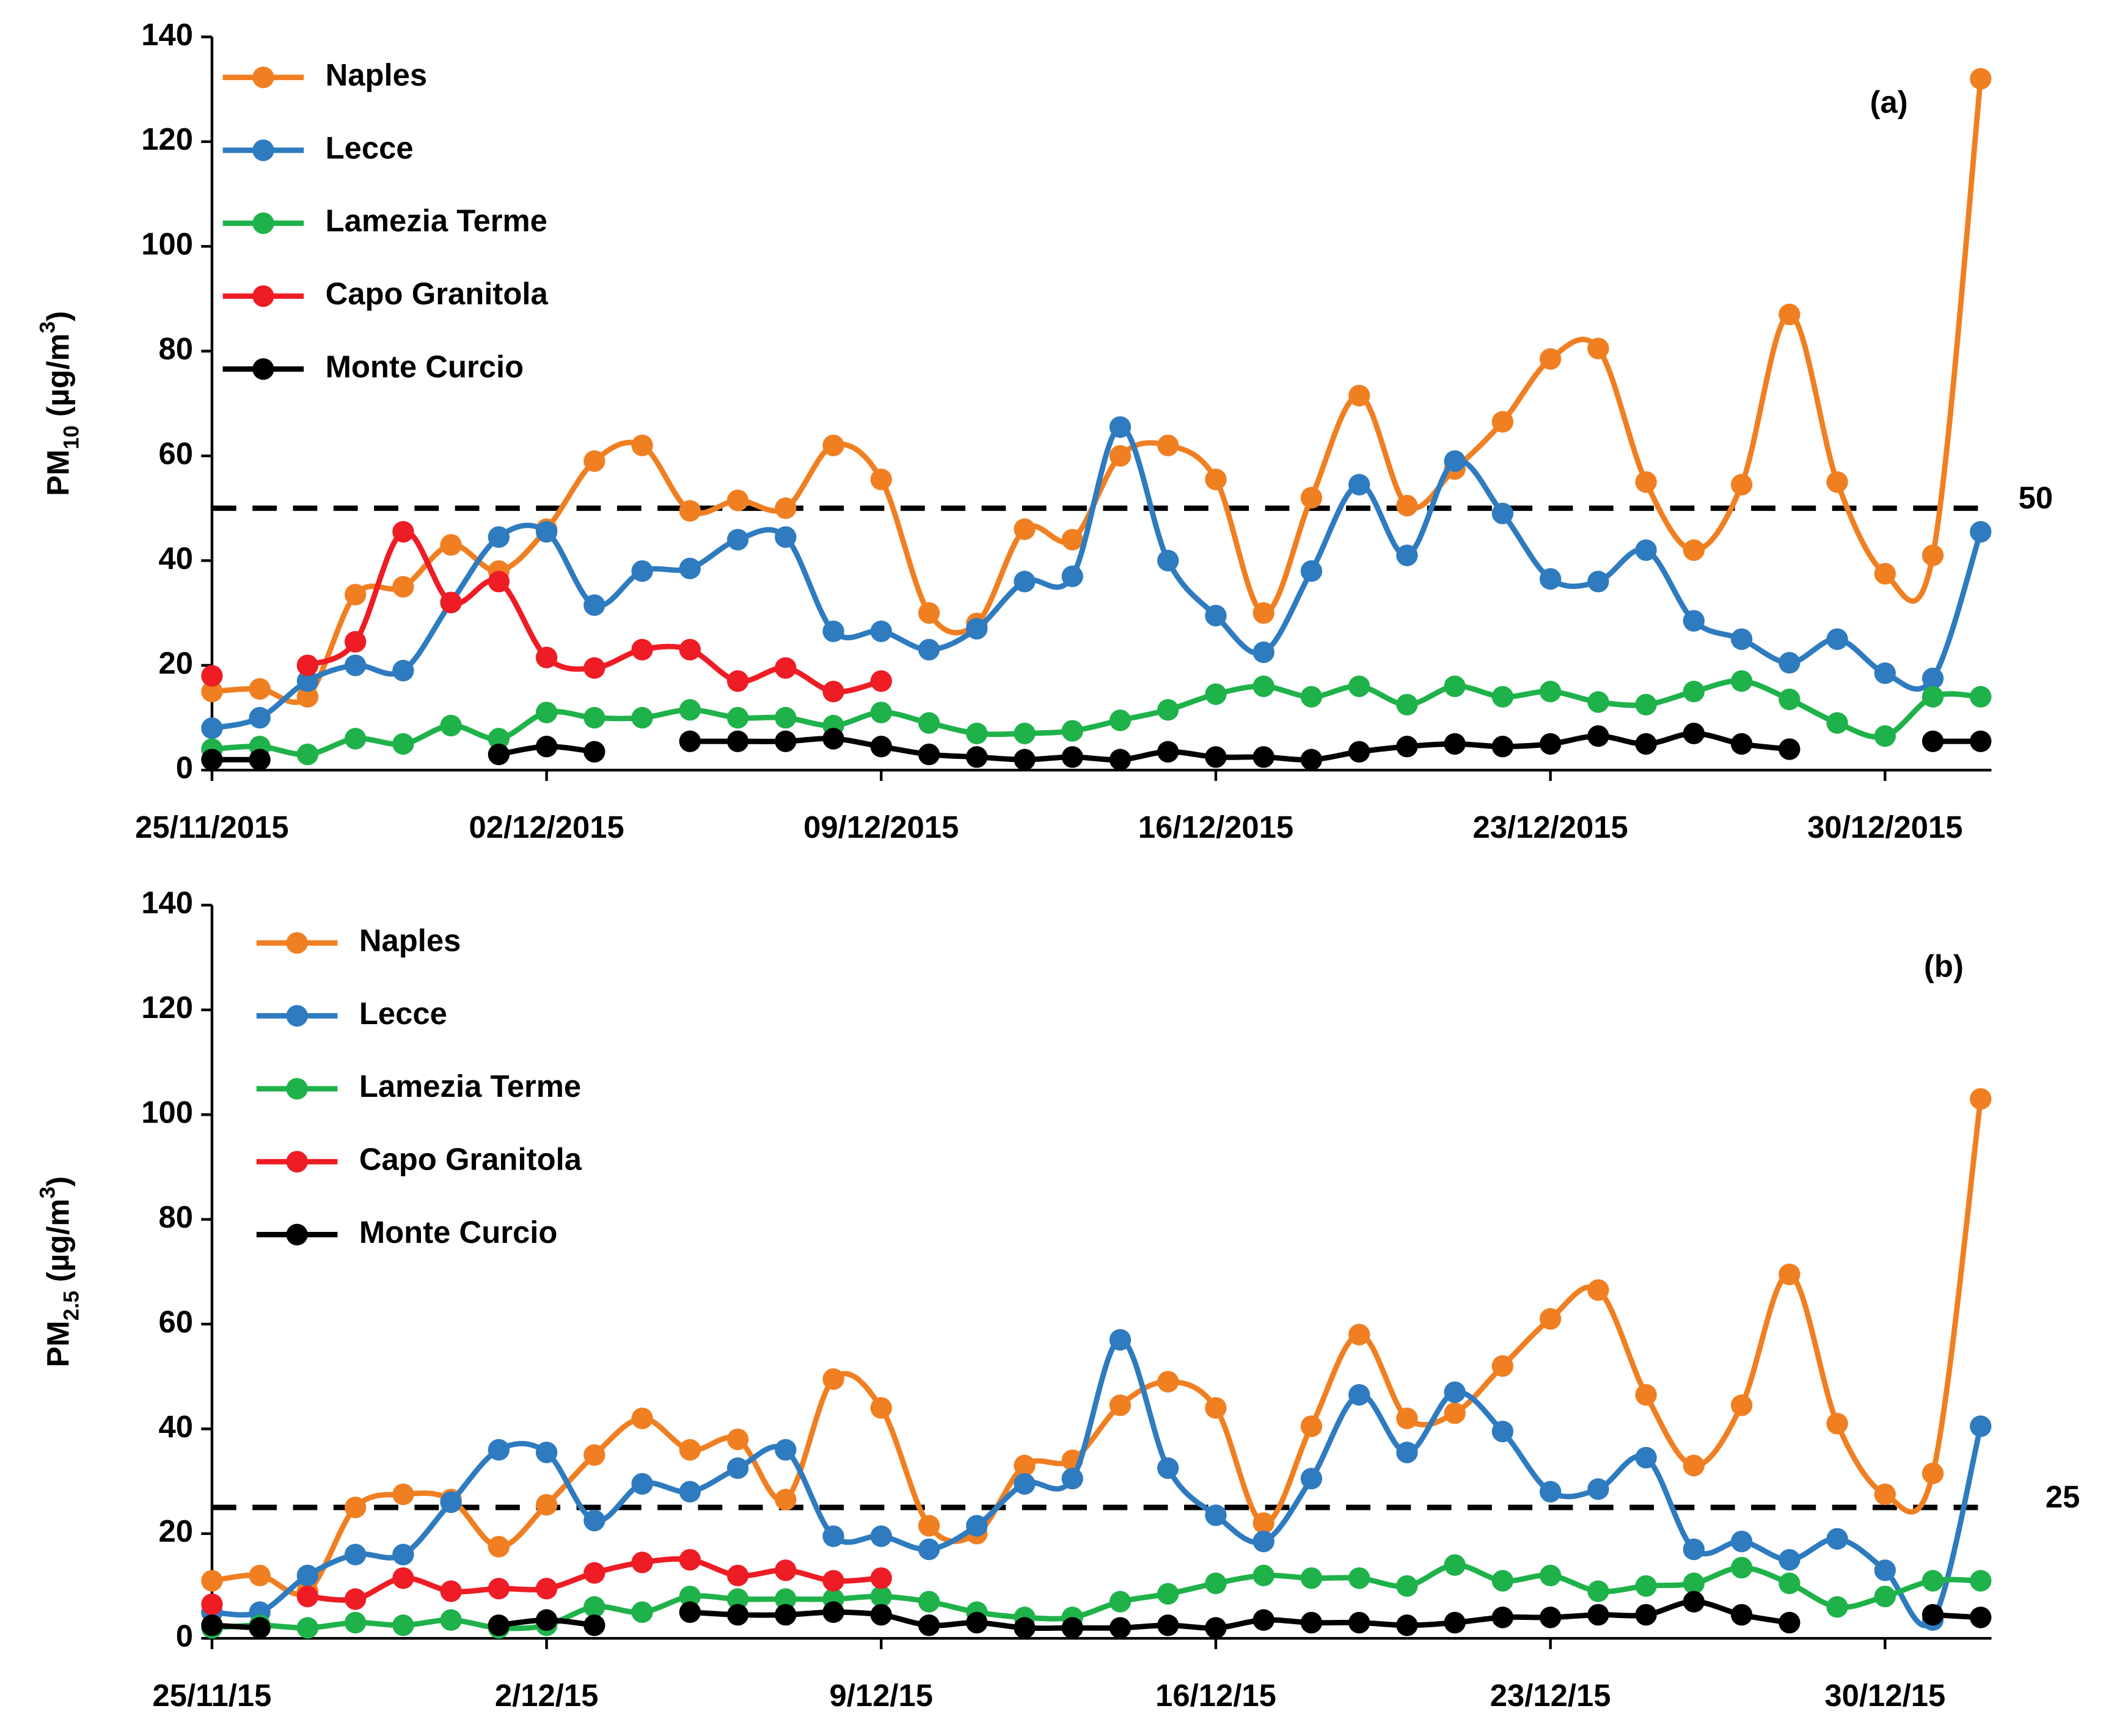 The width and height of the screenshot is (2117, 1736). Describe the element at coordinates (58, 1343) in the screenshot. I see `y-axis-label-part: PM` at that location.